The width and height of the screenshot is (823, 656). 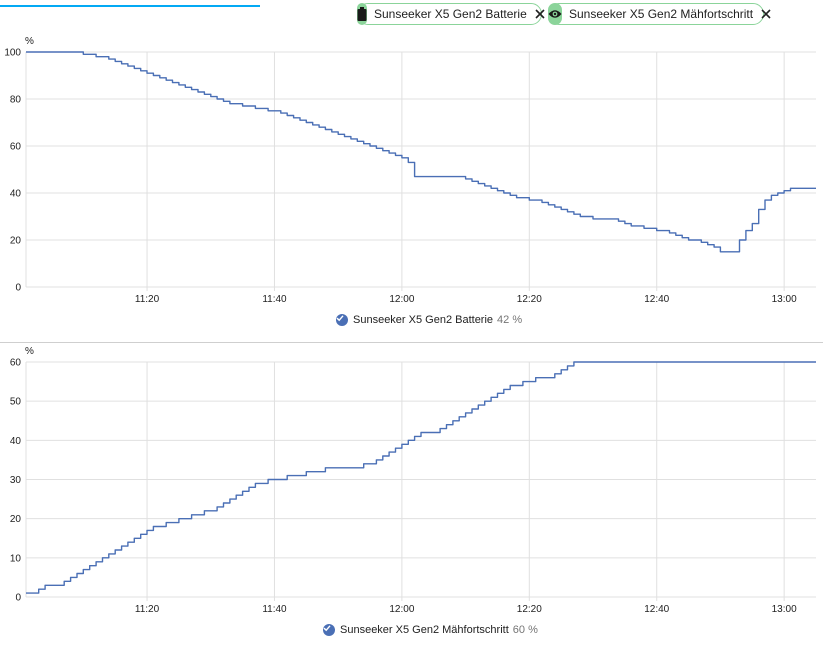 I want to click on battery-icon, so click(x=362, y=14).